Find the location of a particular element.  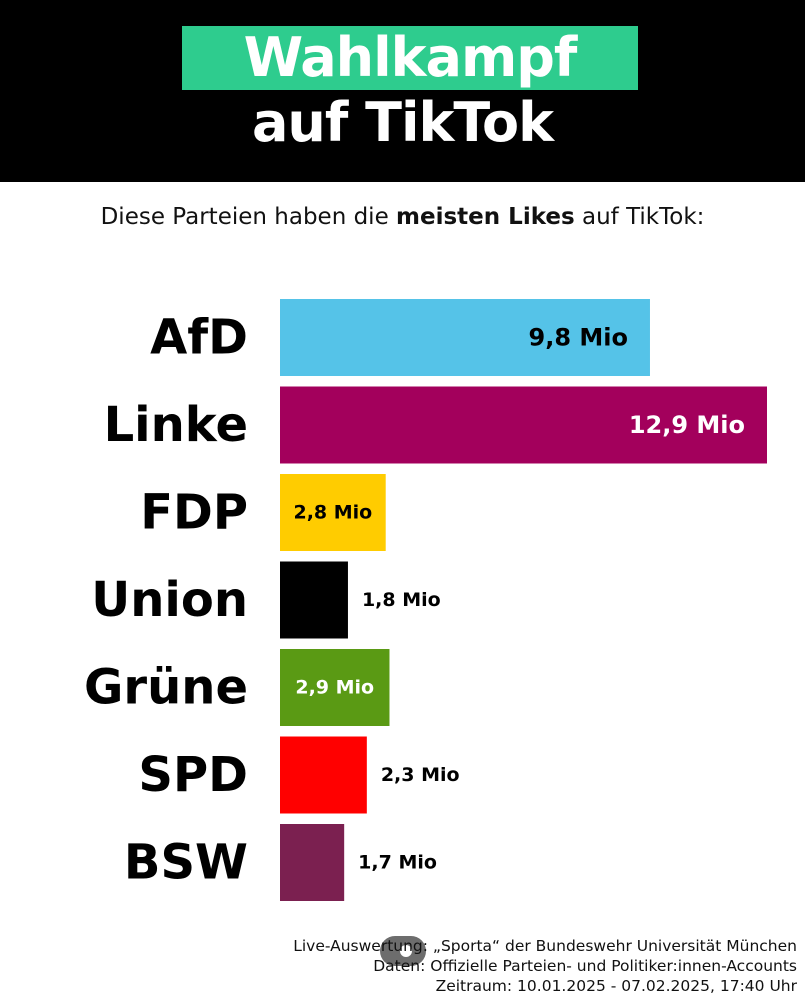

bar-fdp is located at coordinates (333, 512).